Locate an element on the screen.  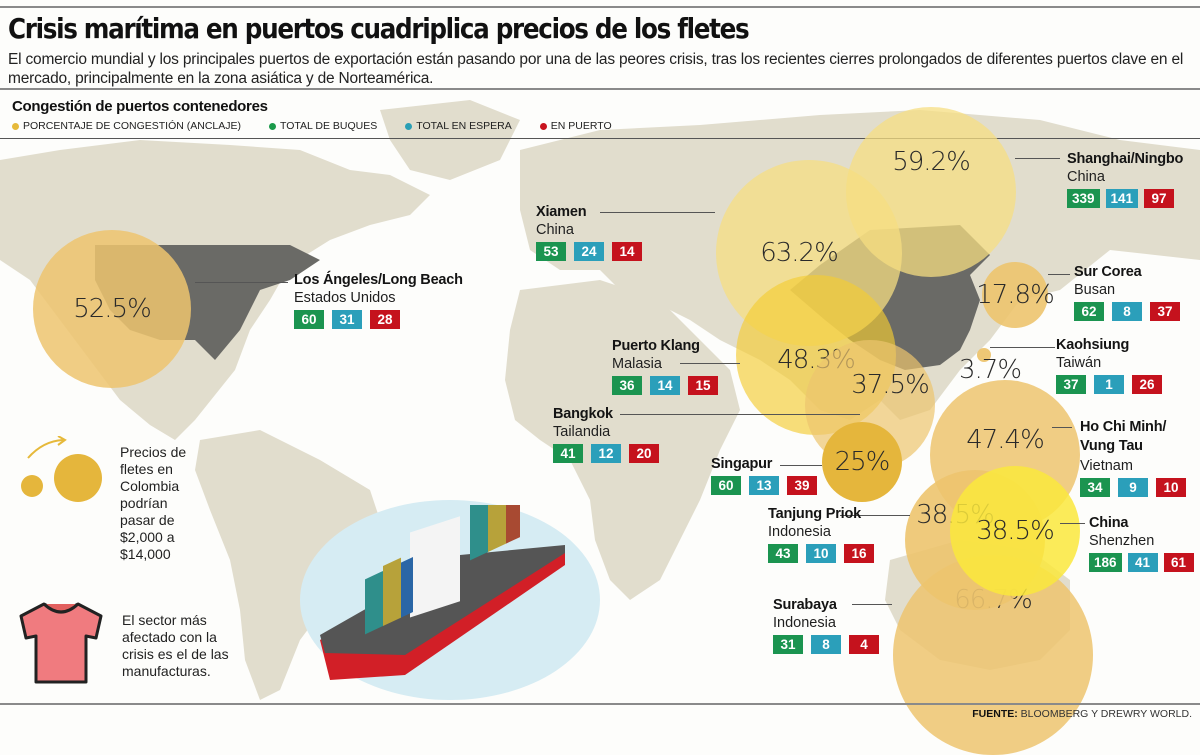
in-port-badge: 15 is located at coordinates (703, 385).